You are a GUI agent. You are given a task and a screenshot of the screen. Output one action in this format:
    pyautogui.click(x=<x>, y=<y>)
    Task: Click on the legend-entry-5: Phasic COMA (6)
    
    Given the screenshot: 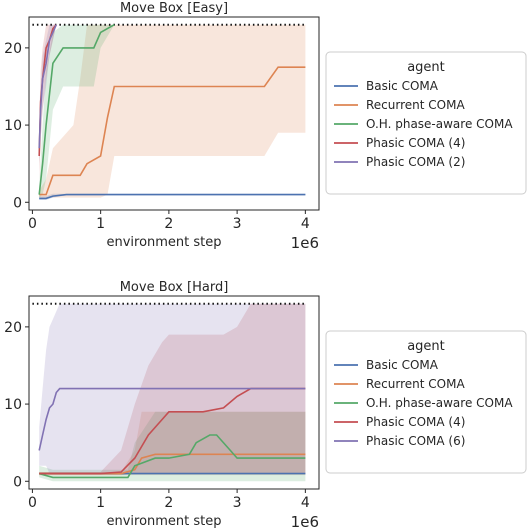 What is the action you would take?
    pyautogui.click(x=415, y=441)
    